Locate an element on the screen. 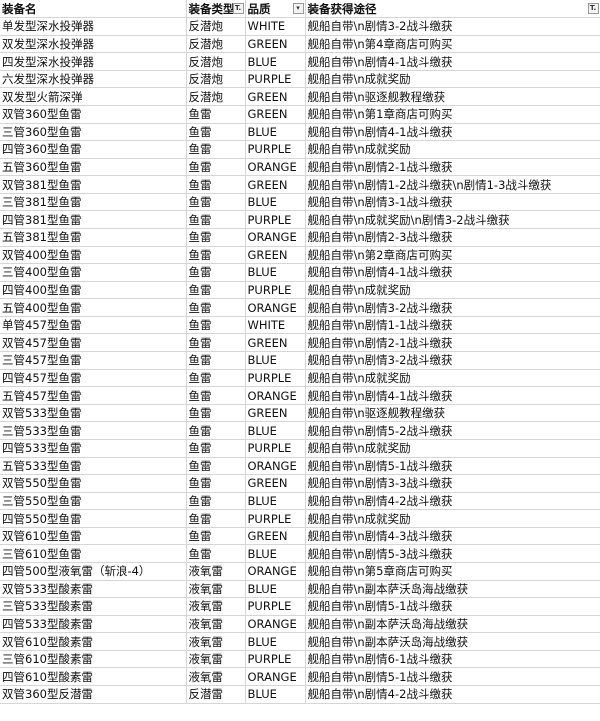 This screenshot has height=721, width=600. cell-source: 舰船自带\n剧情5-3战斗缴获 is located at coordinates (452, 553).